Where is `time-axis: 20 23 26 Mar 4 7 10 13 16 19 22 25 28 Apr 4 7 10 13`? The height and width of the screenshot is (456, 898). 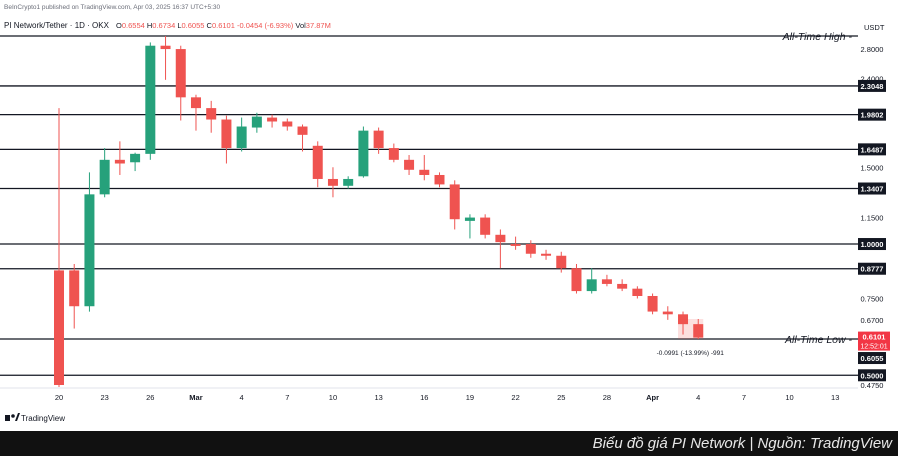
time-axis: 20 23 26 Mar 4 7 10 13 16 19 22 25 28 Apr 4 7 10 13 is located at coordinates (447, 397).